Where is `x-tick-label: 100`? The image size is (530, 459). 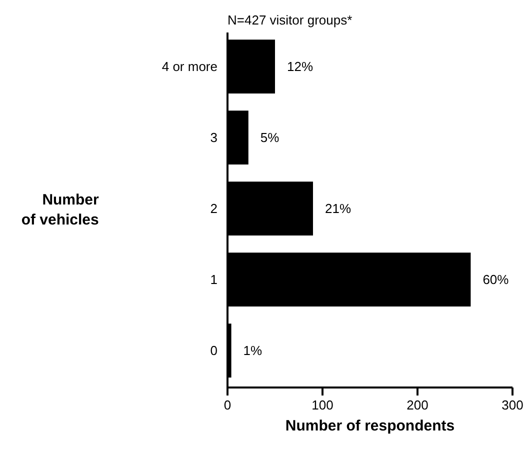 x-tick-label: 100 is located at coordinates (323, 405).